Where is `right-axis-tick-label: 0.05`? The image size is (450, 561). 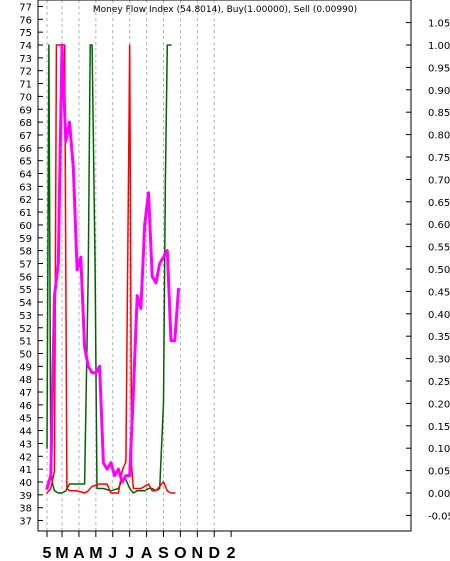 right-axis-tick-label: 0.05 is located at coordinates (439, 472).